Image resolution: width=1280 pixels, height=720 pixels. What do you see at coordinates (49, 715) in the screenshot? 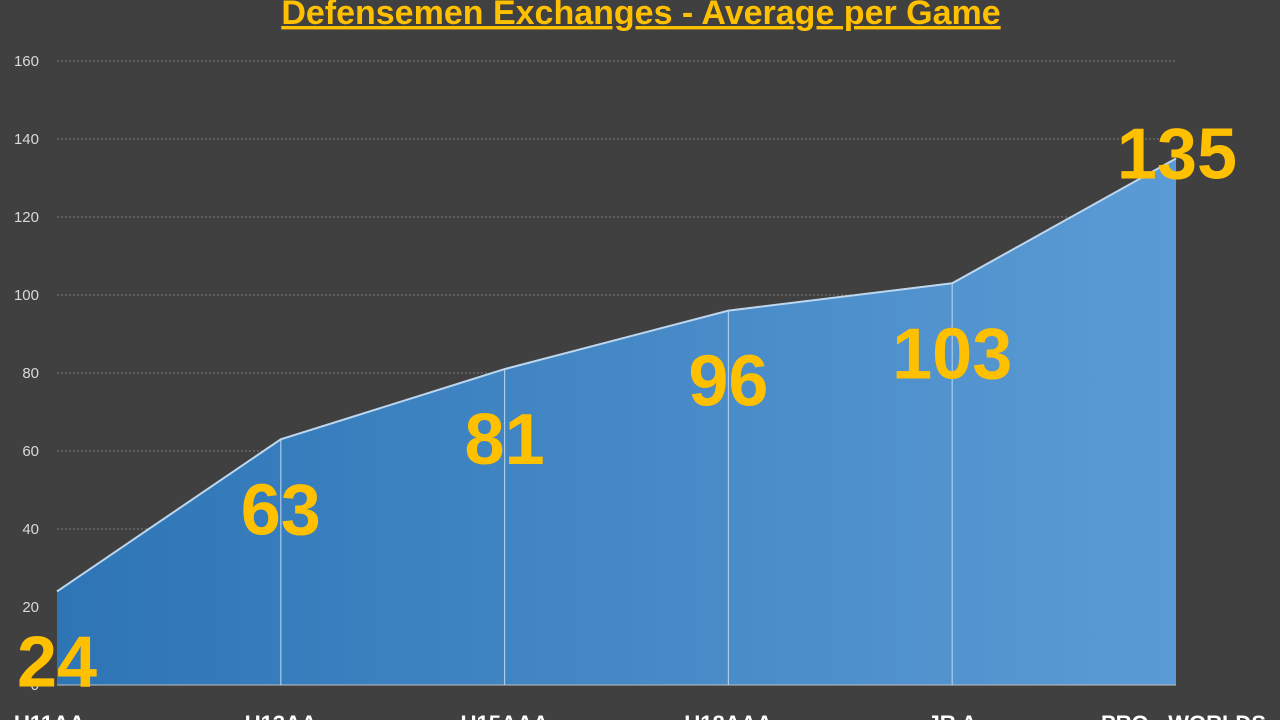
I see `x-category-label: U11AA` at bounding box center [49, 715].